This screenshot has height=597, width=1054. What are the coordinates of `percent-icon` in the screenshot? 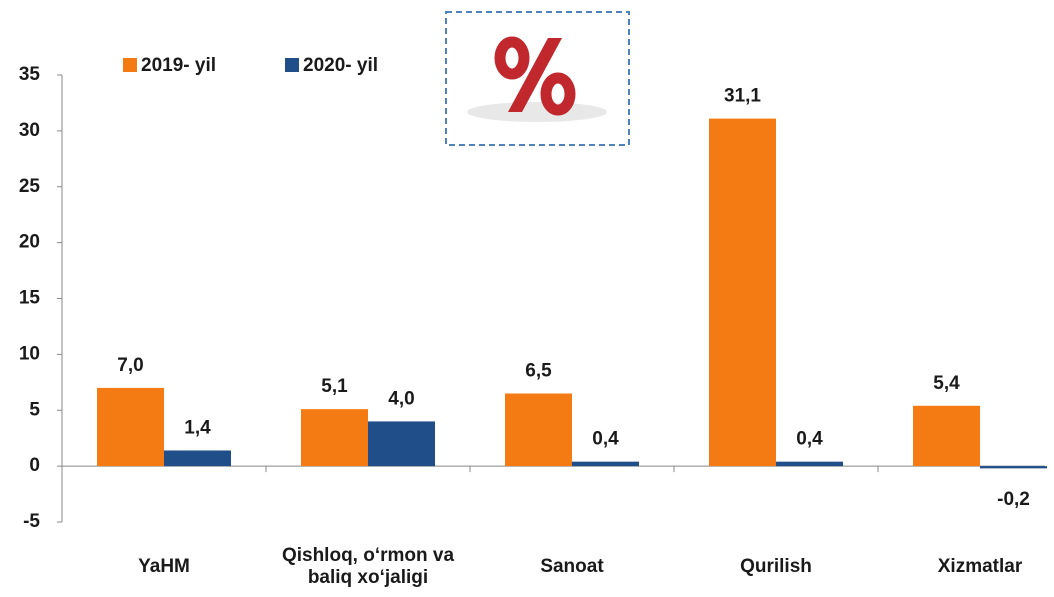 It's located at (537, 79).